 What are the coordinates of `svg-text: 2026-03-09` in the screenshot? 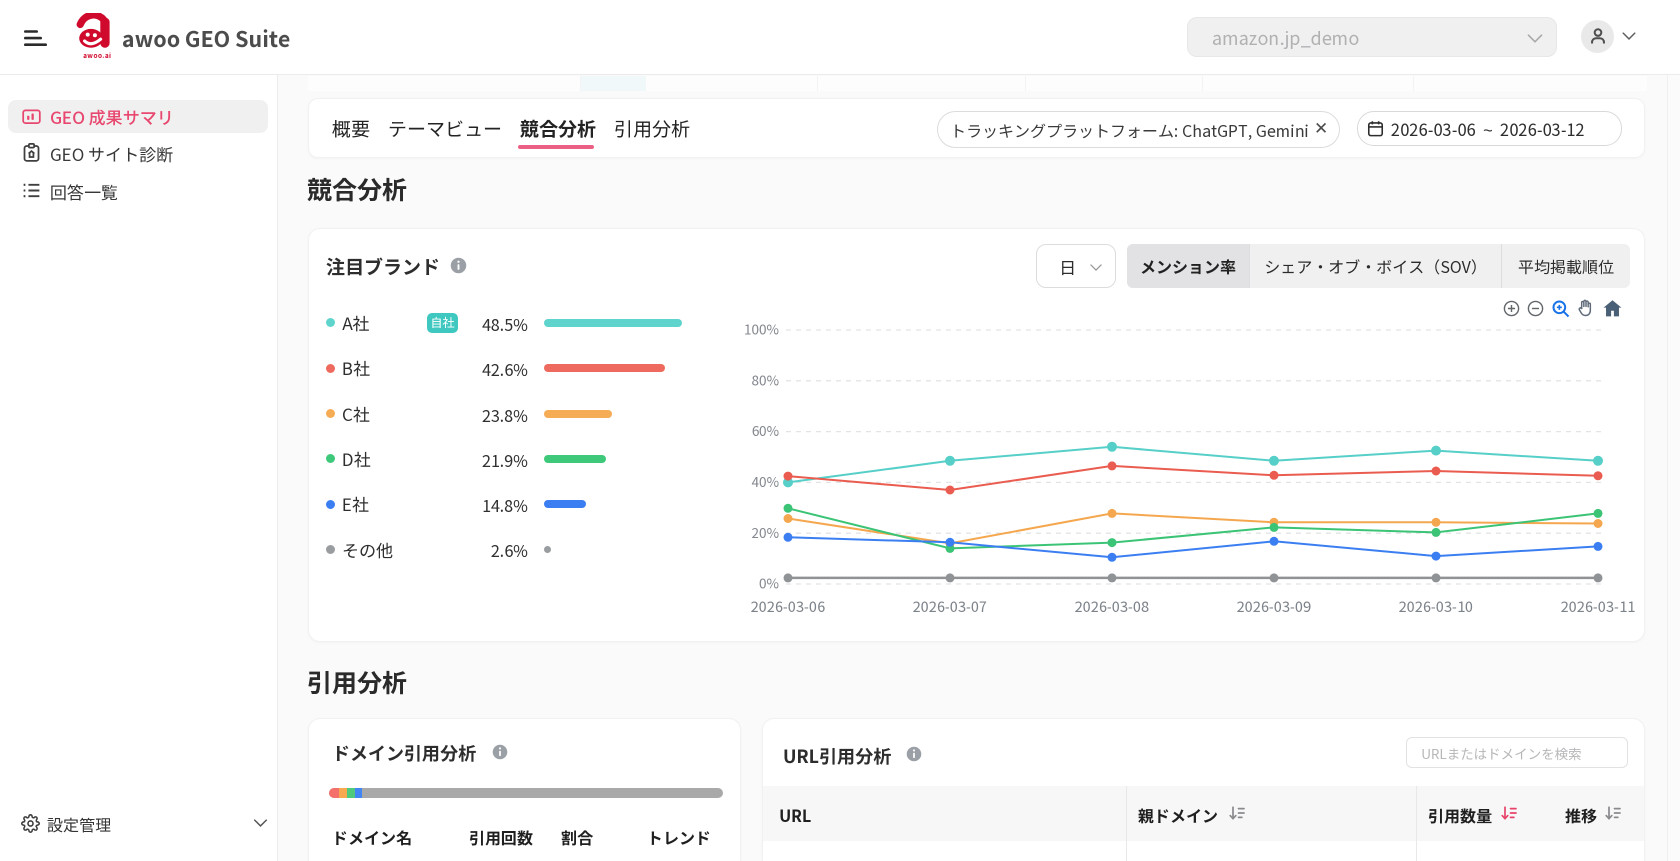 It's located at (1274, 606).